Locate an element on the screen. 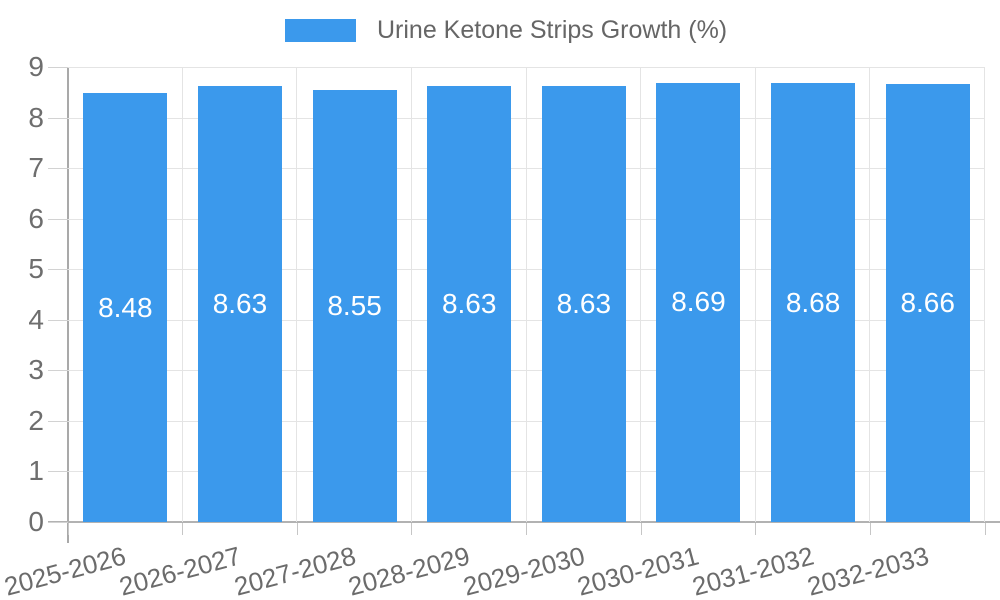 The image size is (1000, 600). y-axis-tick-label: 7 is located at coordinates (36, 168).